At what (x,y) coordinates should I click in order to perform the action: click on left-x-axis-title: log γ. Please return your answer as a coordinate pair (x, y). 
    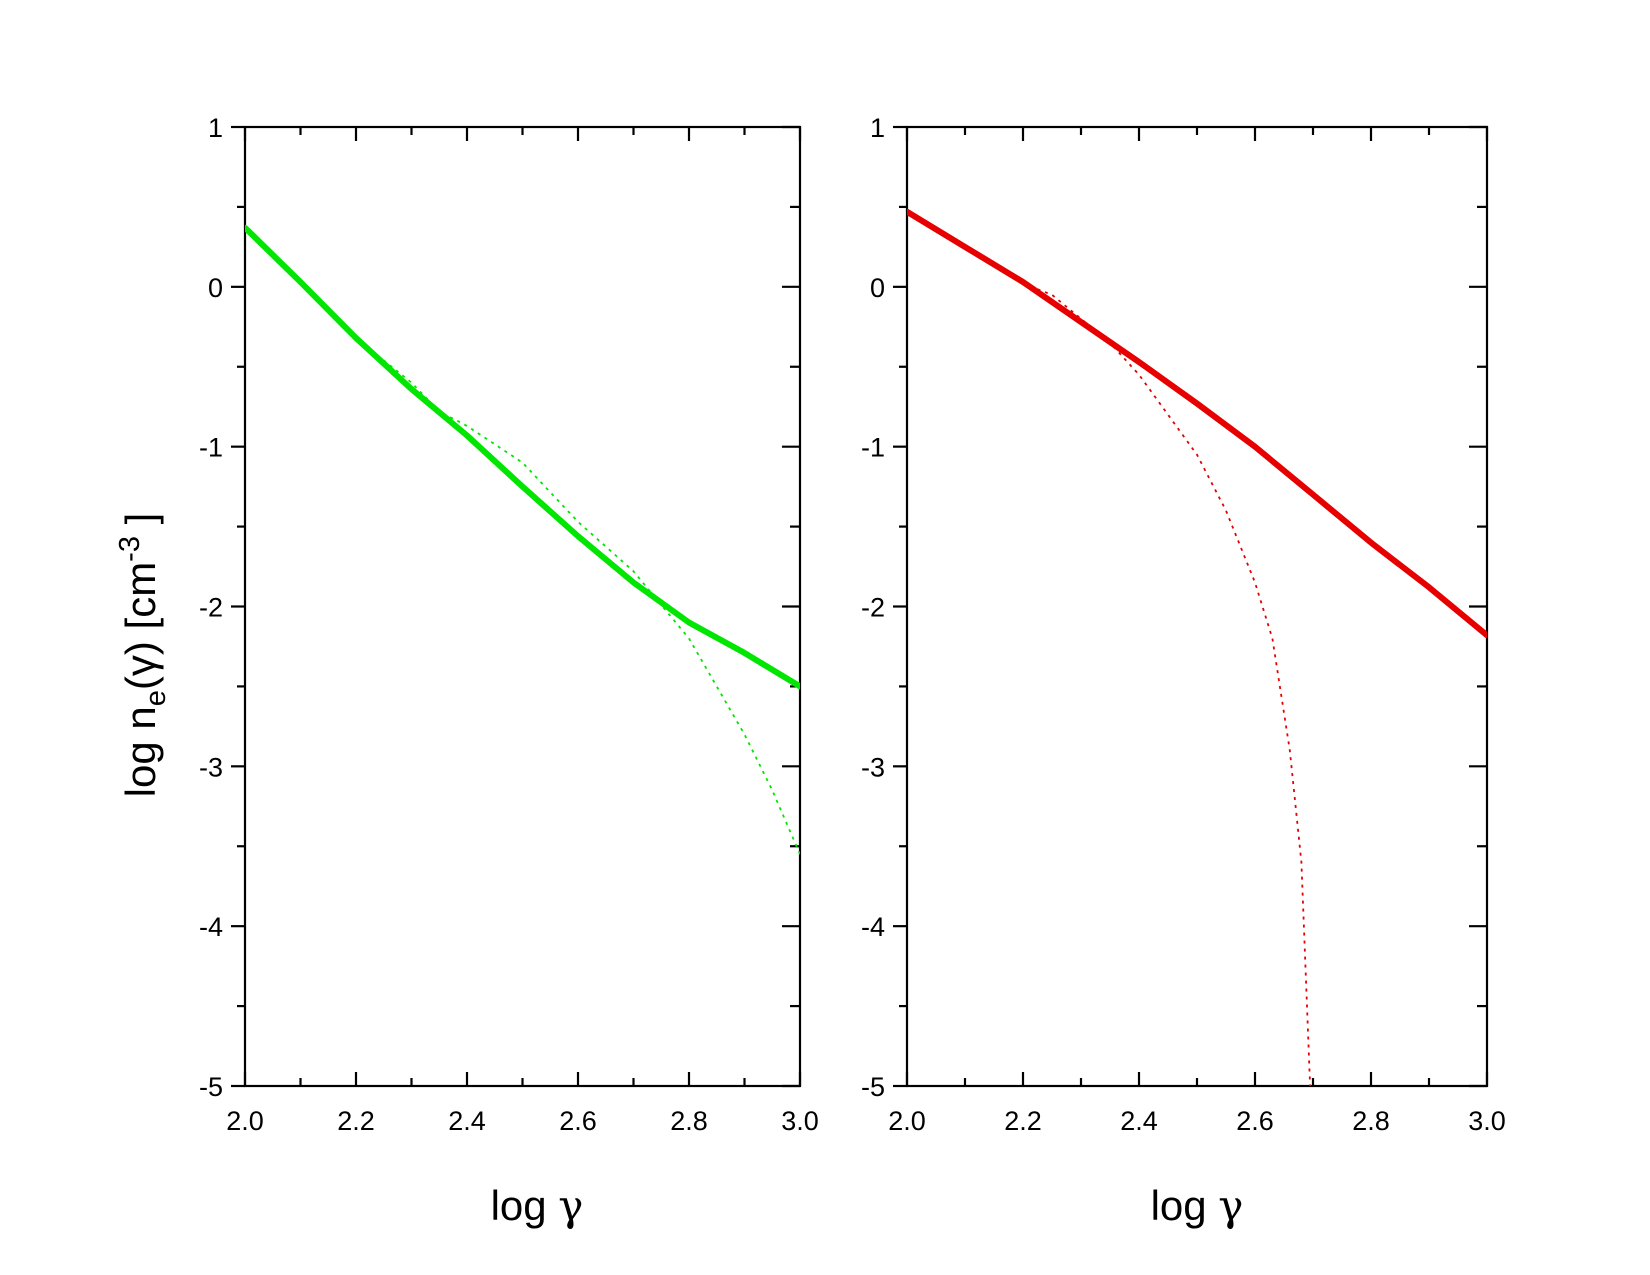
    Looking at the image, I should click on (537, 1205).